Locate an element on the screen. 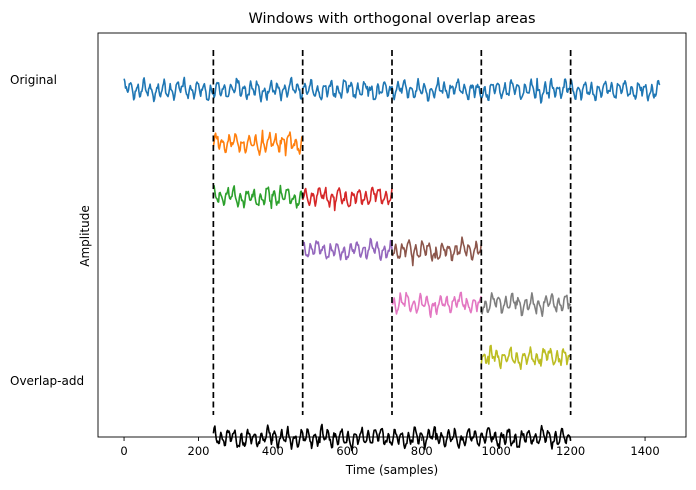  x-axis: 0 200 400 600 800 1000 1200 1400 is located at coordinates (390, 447).